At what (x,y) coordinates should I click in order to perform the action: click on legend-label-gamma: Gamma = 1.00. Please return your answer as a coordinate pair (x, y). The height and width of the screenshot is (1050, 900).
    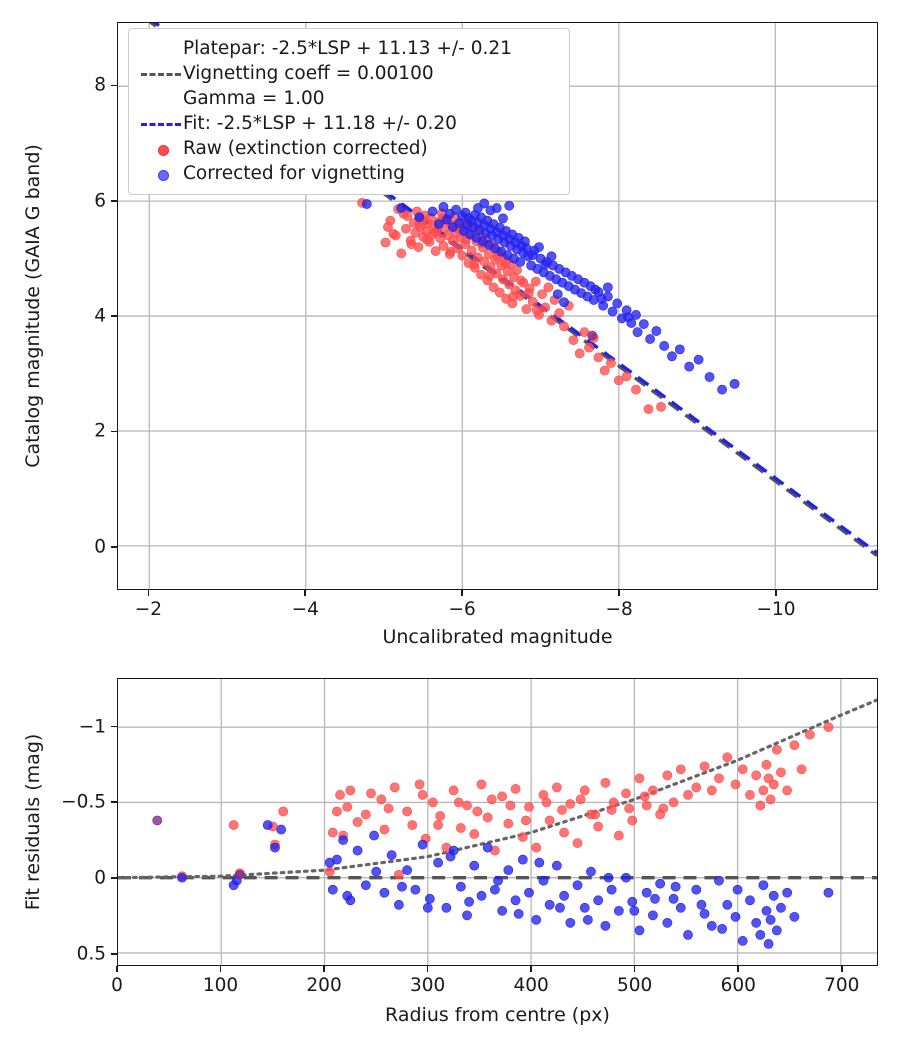
    Looking at the image, I should click on (254, 98).